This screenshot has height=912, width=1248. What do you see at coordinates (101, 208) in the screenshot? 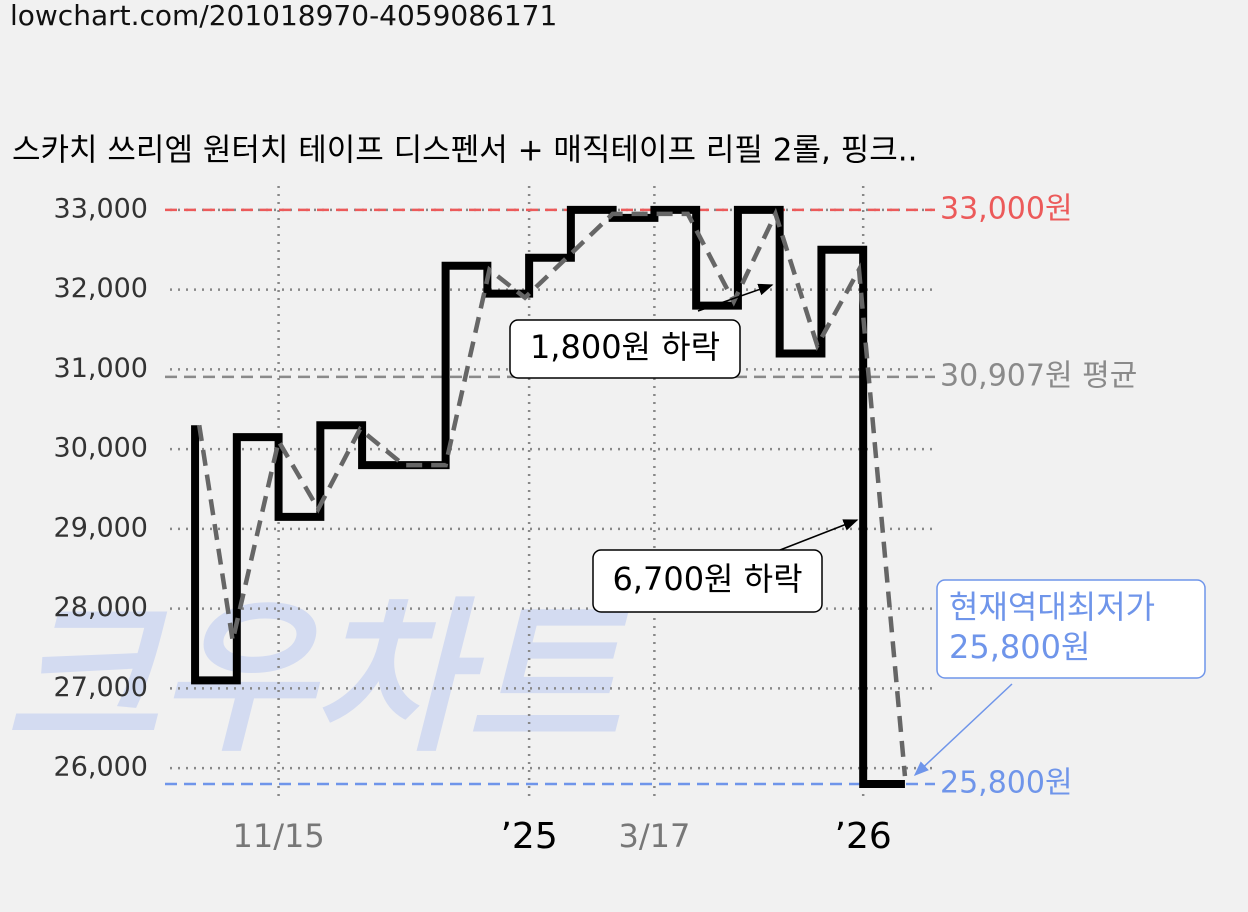
I see `y-tick-label: 33,000` at bounding box center [101, 208].